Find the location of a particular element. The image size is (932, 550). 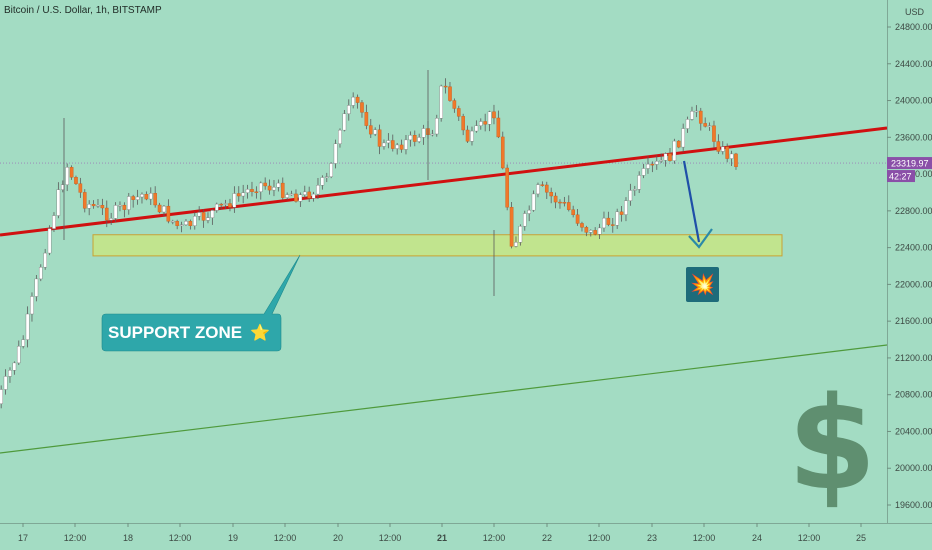

x-tick-label: 21 is located at coordinates (442, 538).